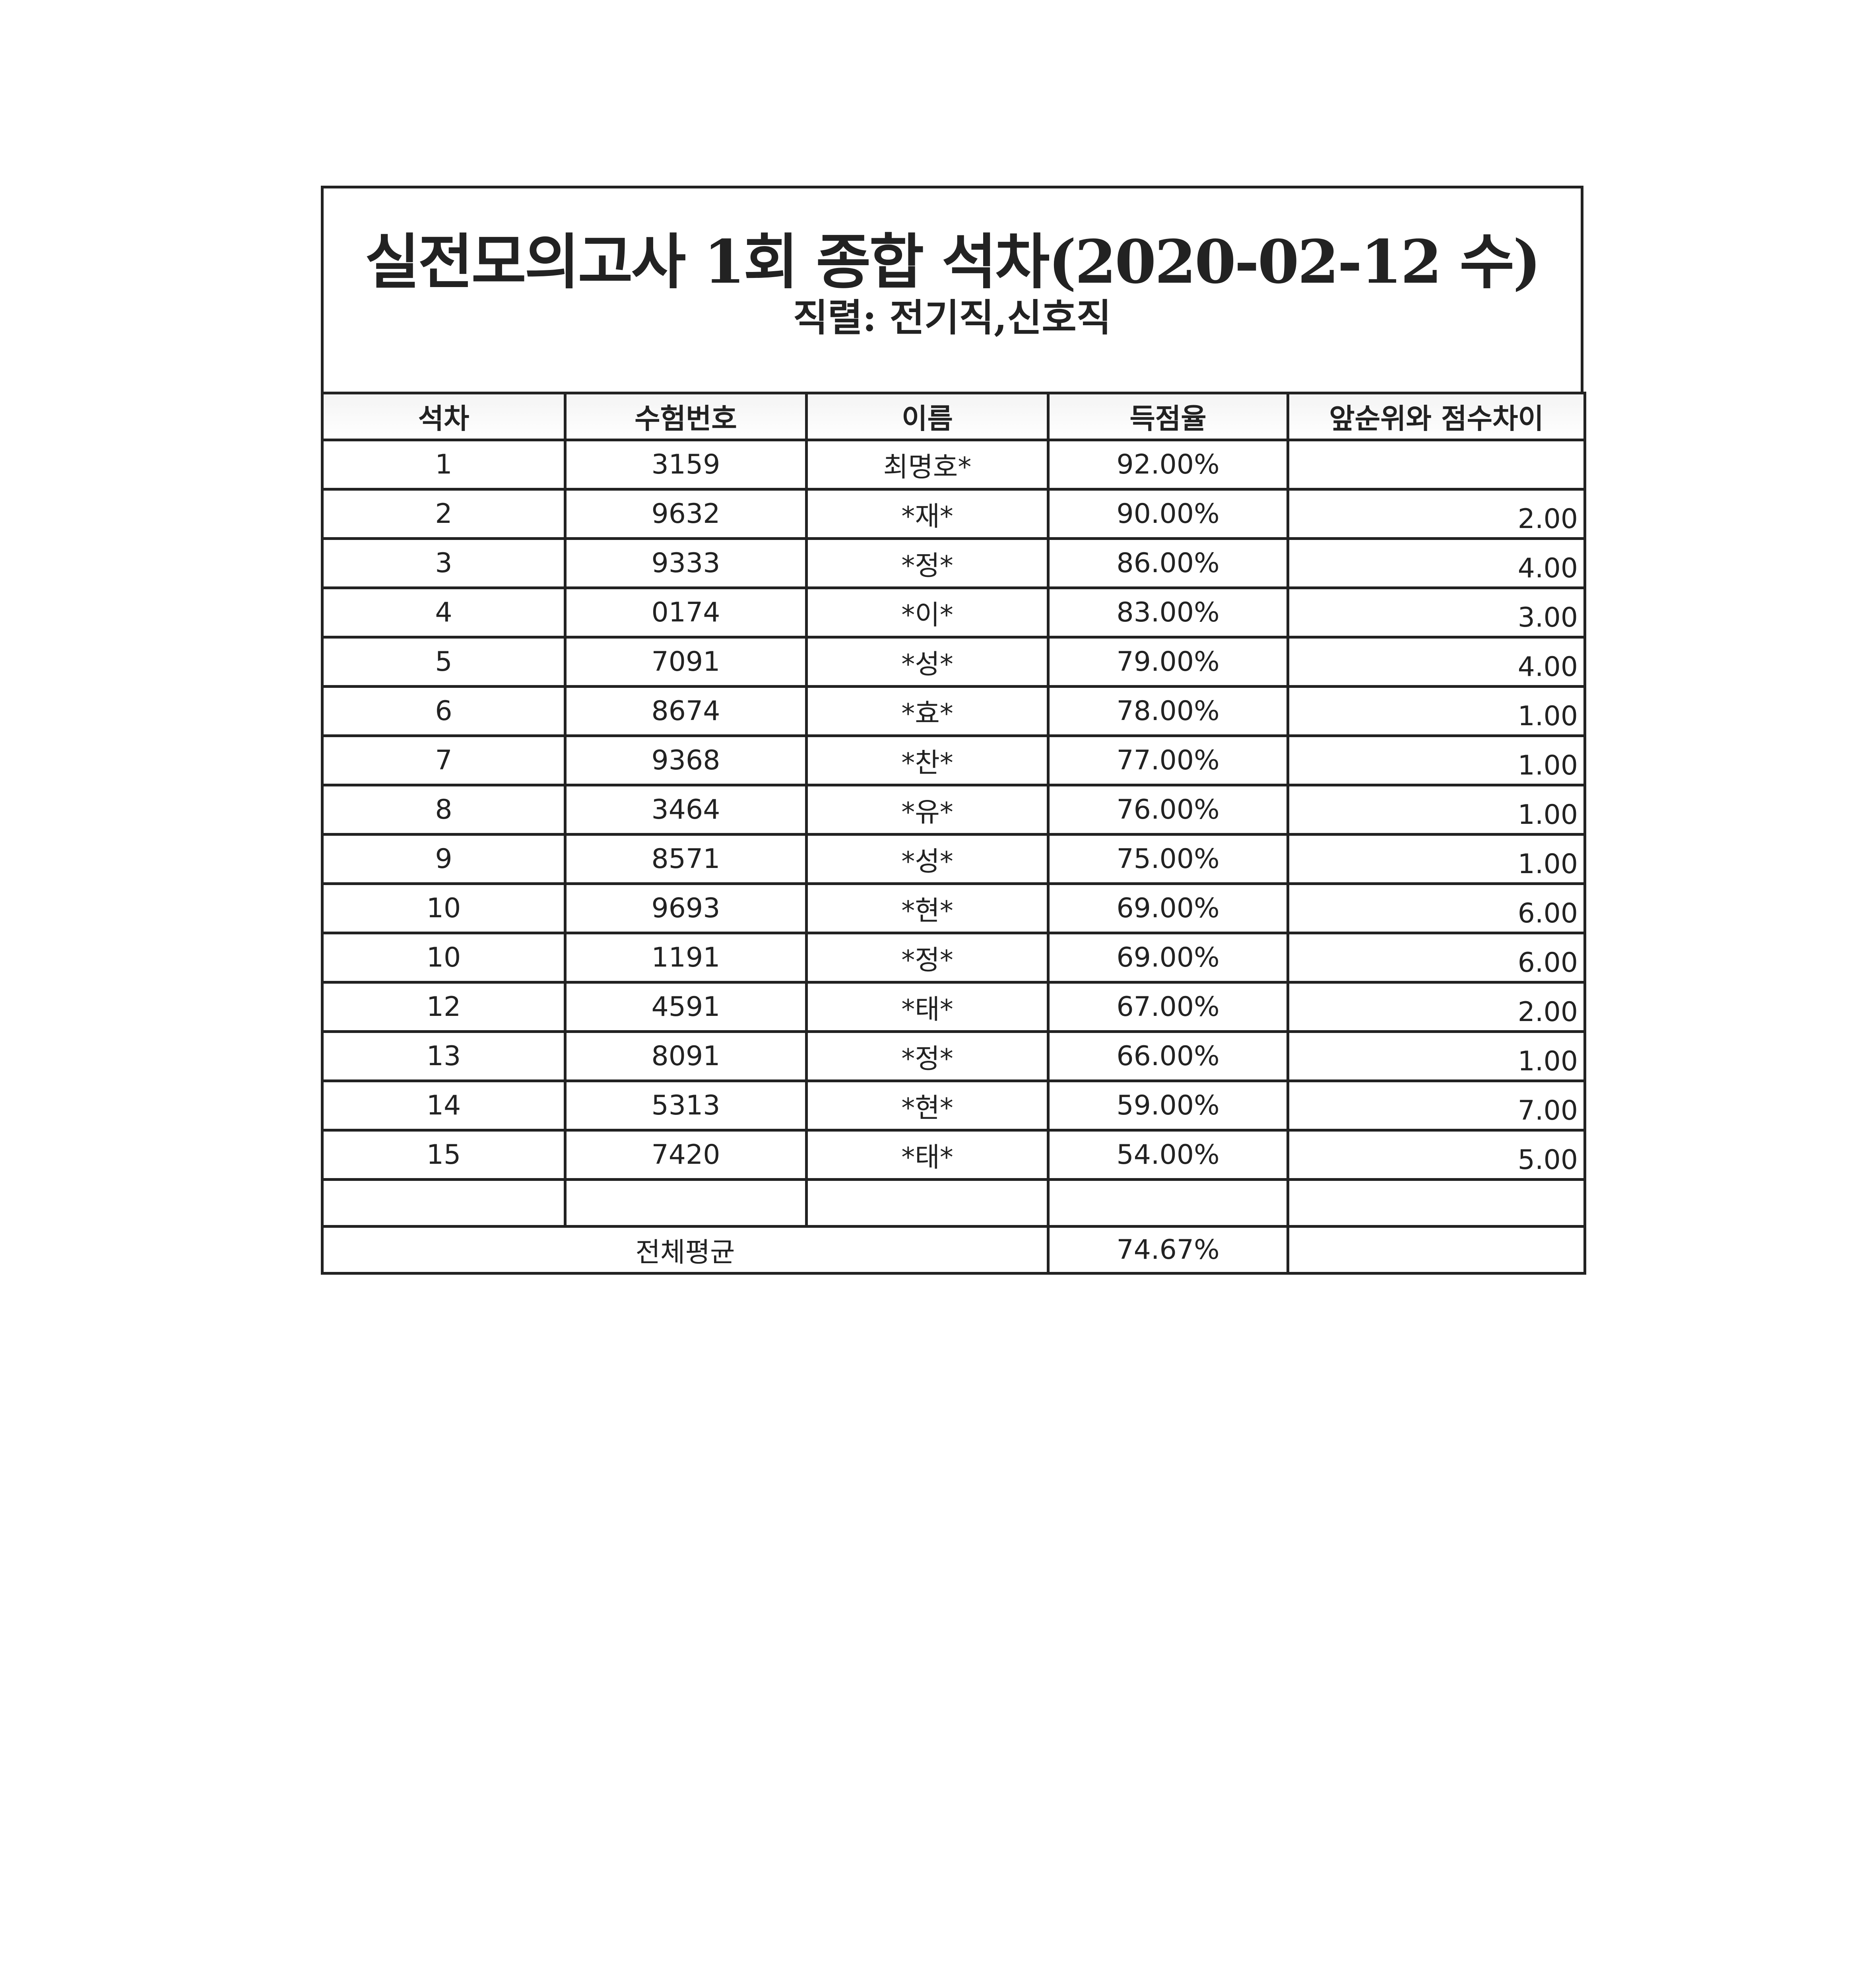 The image size is (1857, 1988). Describe the element at coordinates (927, 711) in the screenshot. I see `name-cell: *효*` at that location.